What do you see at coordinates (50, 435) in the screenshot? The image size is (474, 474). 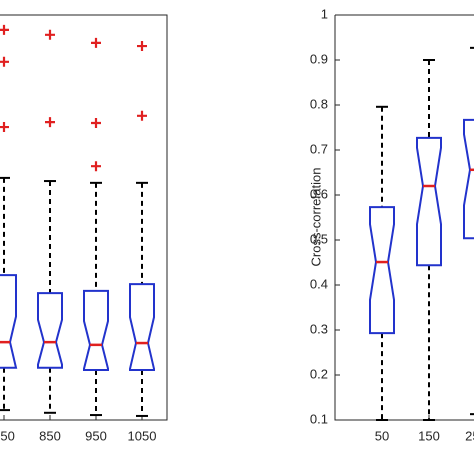 I see `x-tick-label: 850` at bounding box center [50, 435].